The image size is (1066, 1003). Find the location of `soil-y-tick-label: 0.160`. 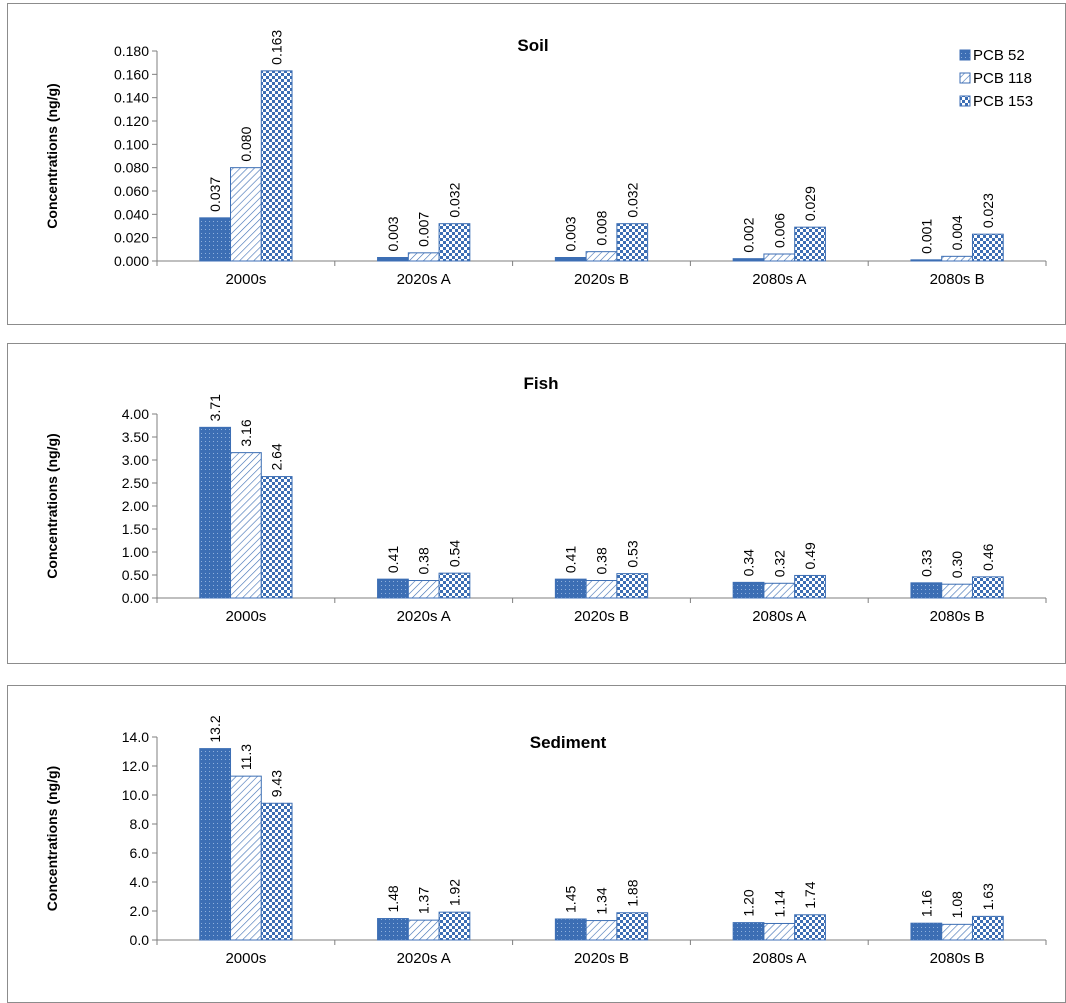

soil-y-tick-label: 0.160 is located at coordinates (131, 74).